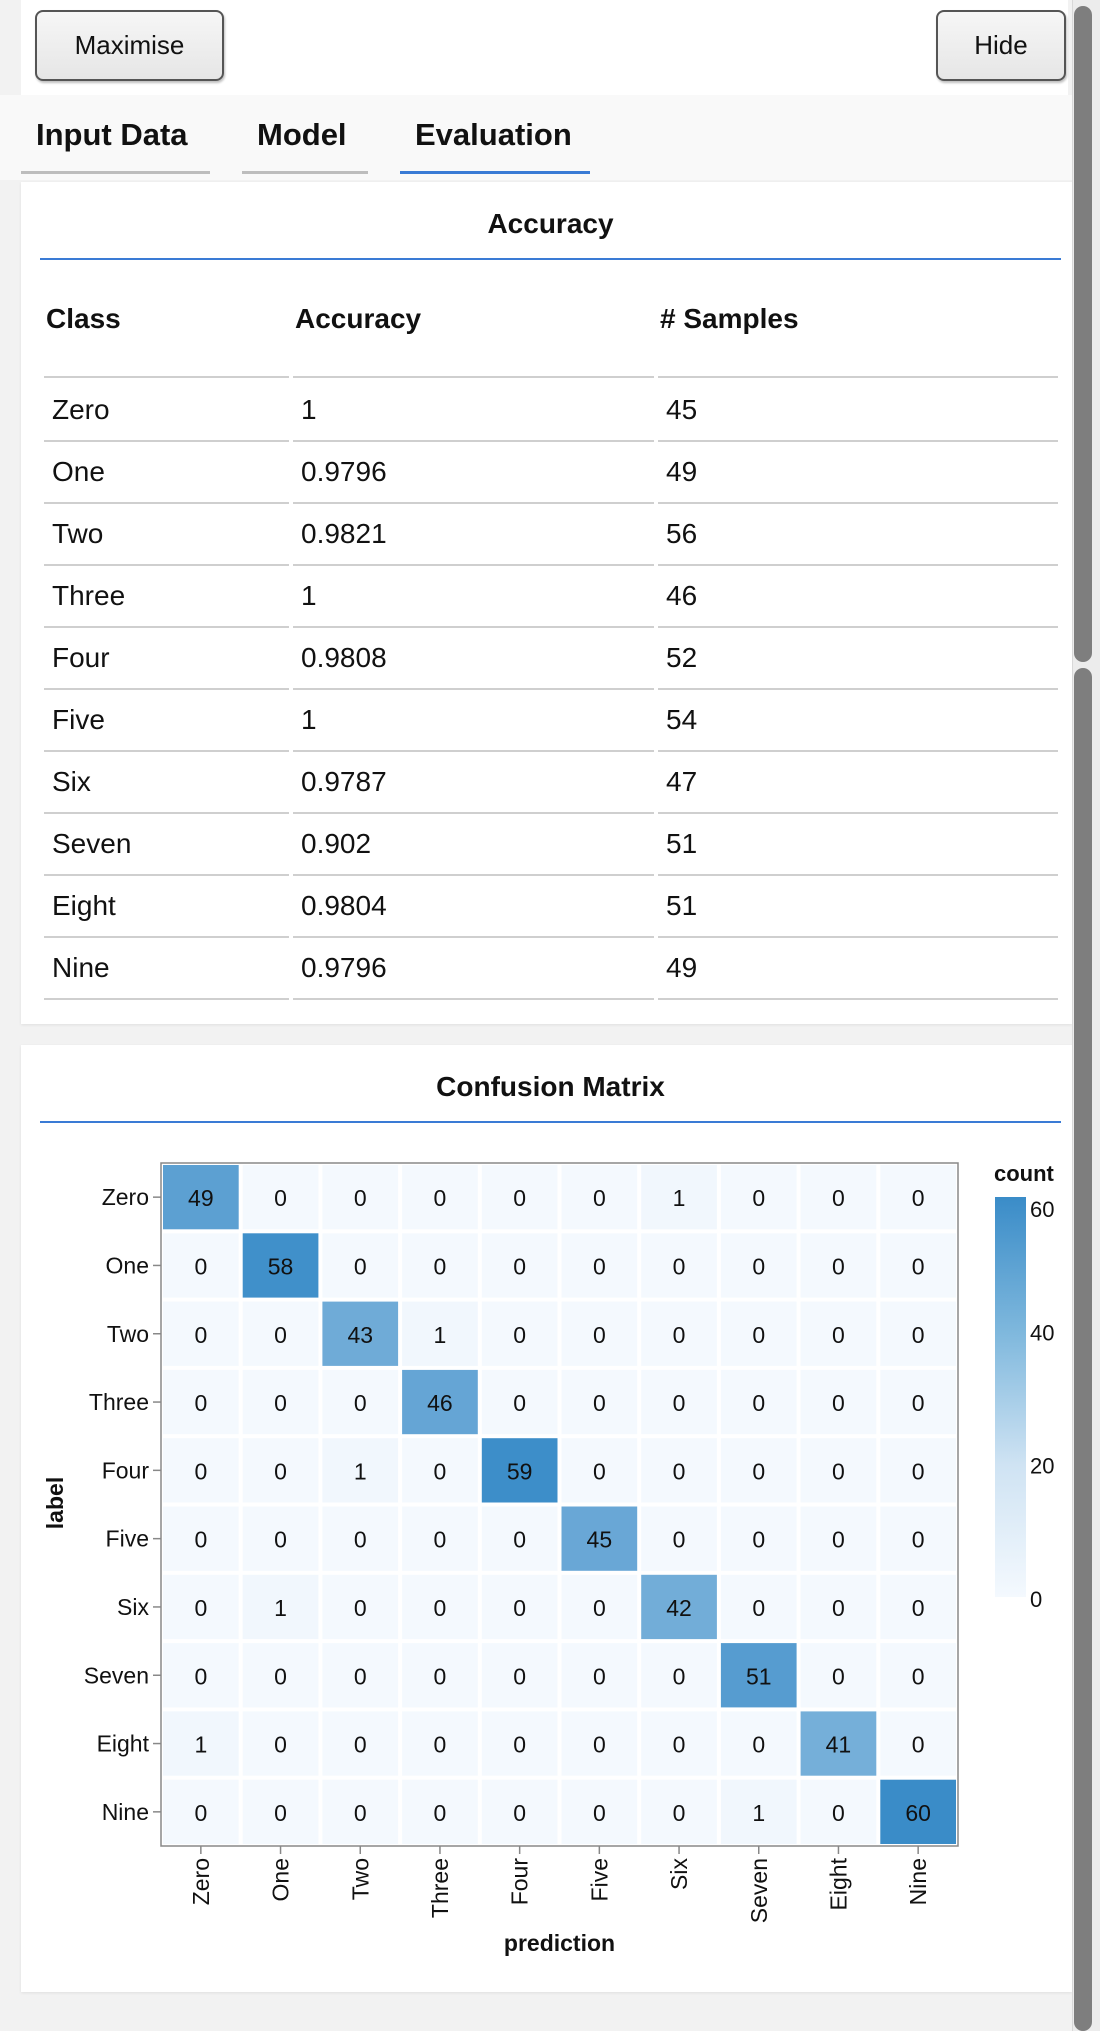 The image size is (1100, 2031). What do you see at coordinates (358, 318) in the screenshot?
I see `column-header-accuracy: Accuracy` at bounding box center [358, 318].